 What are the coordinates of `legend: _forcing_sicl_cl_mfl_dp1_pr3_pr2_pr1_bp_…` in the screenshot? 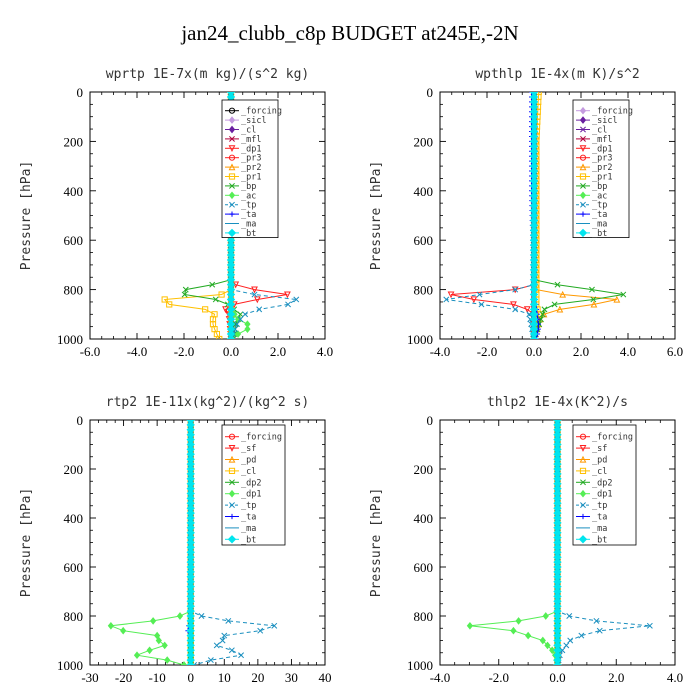 It's located at (602, 169).